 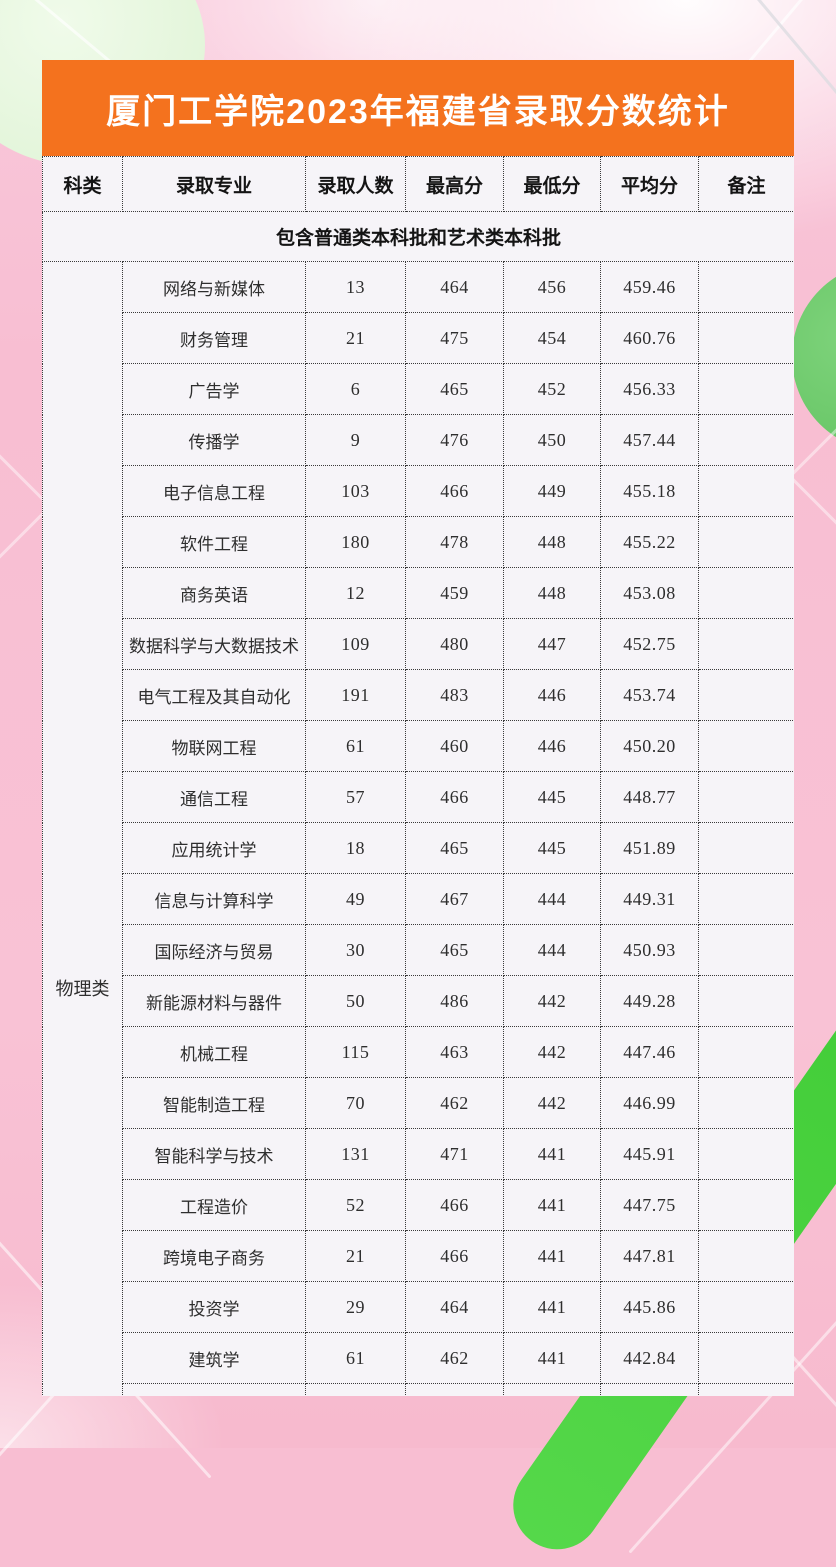 What do you see at coordinates (418, 542) in the screenshot?
I see `table-row: 软件工程 180 478 448 455.22` at bounding box center [418, 542].